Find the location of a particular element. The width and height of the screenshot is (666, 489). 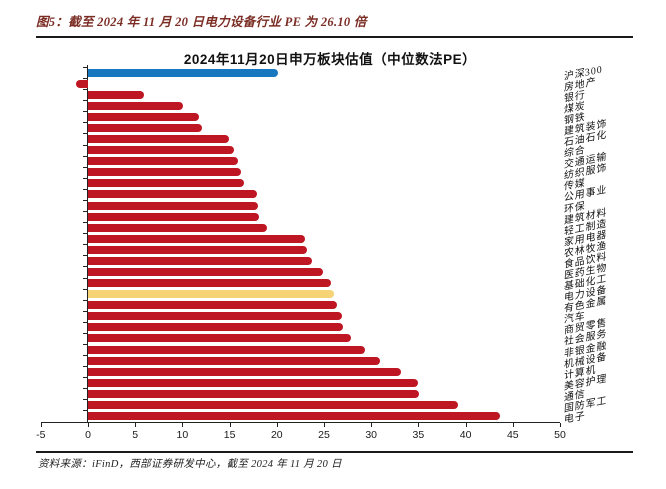

x-tick-label: 10 is located at coordinates (182, 435).